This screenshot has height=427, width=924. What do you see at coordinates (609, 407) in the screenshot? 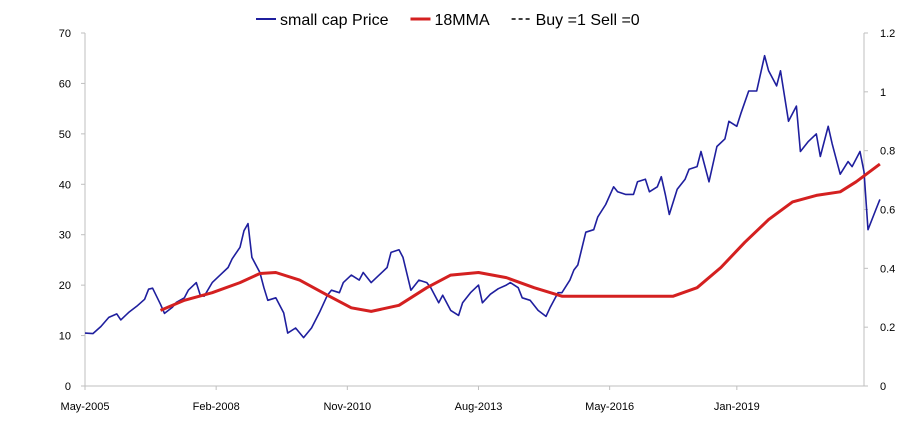
I see `x-tick-label: May-2016` at bounding box center [609, 407].